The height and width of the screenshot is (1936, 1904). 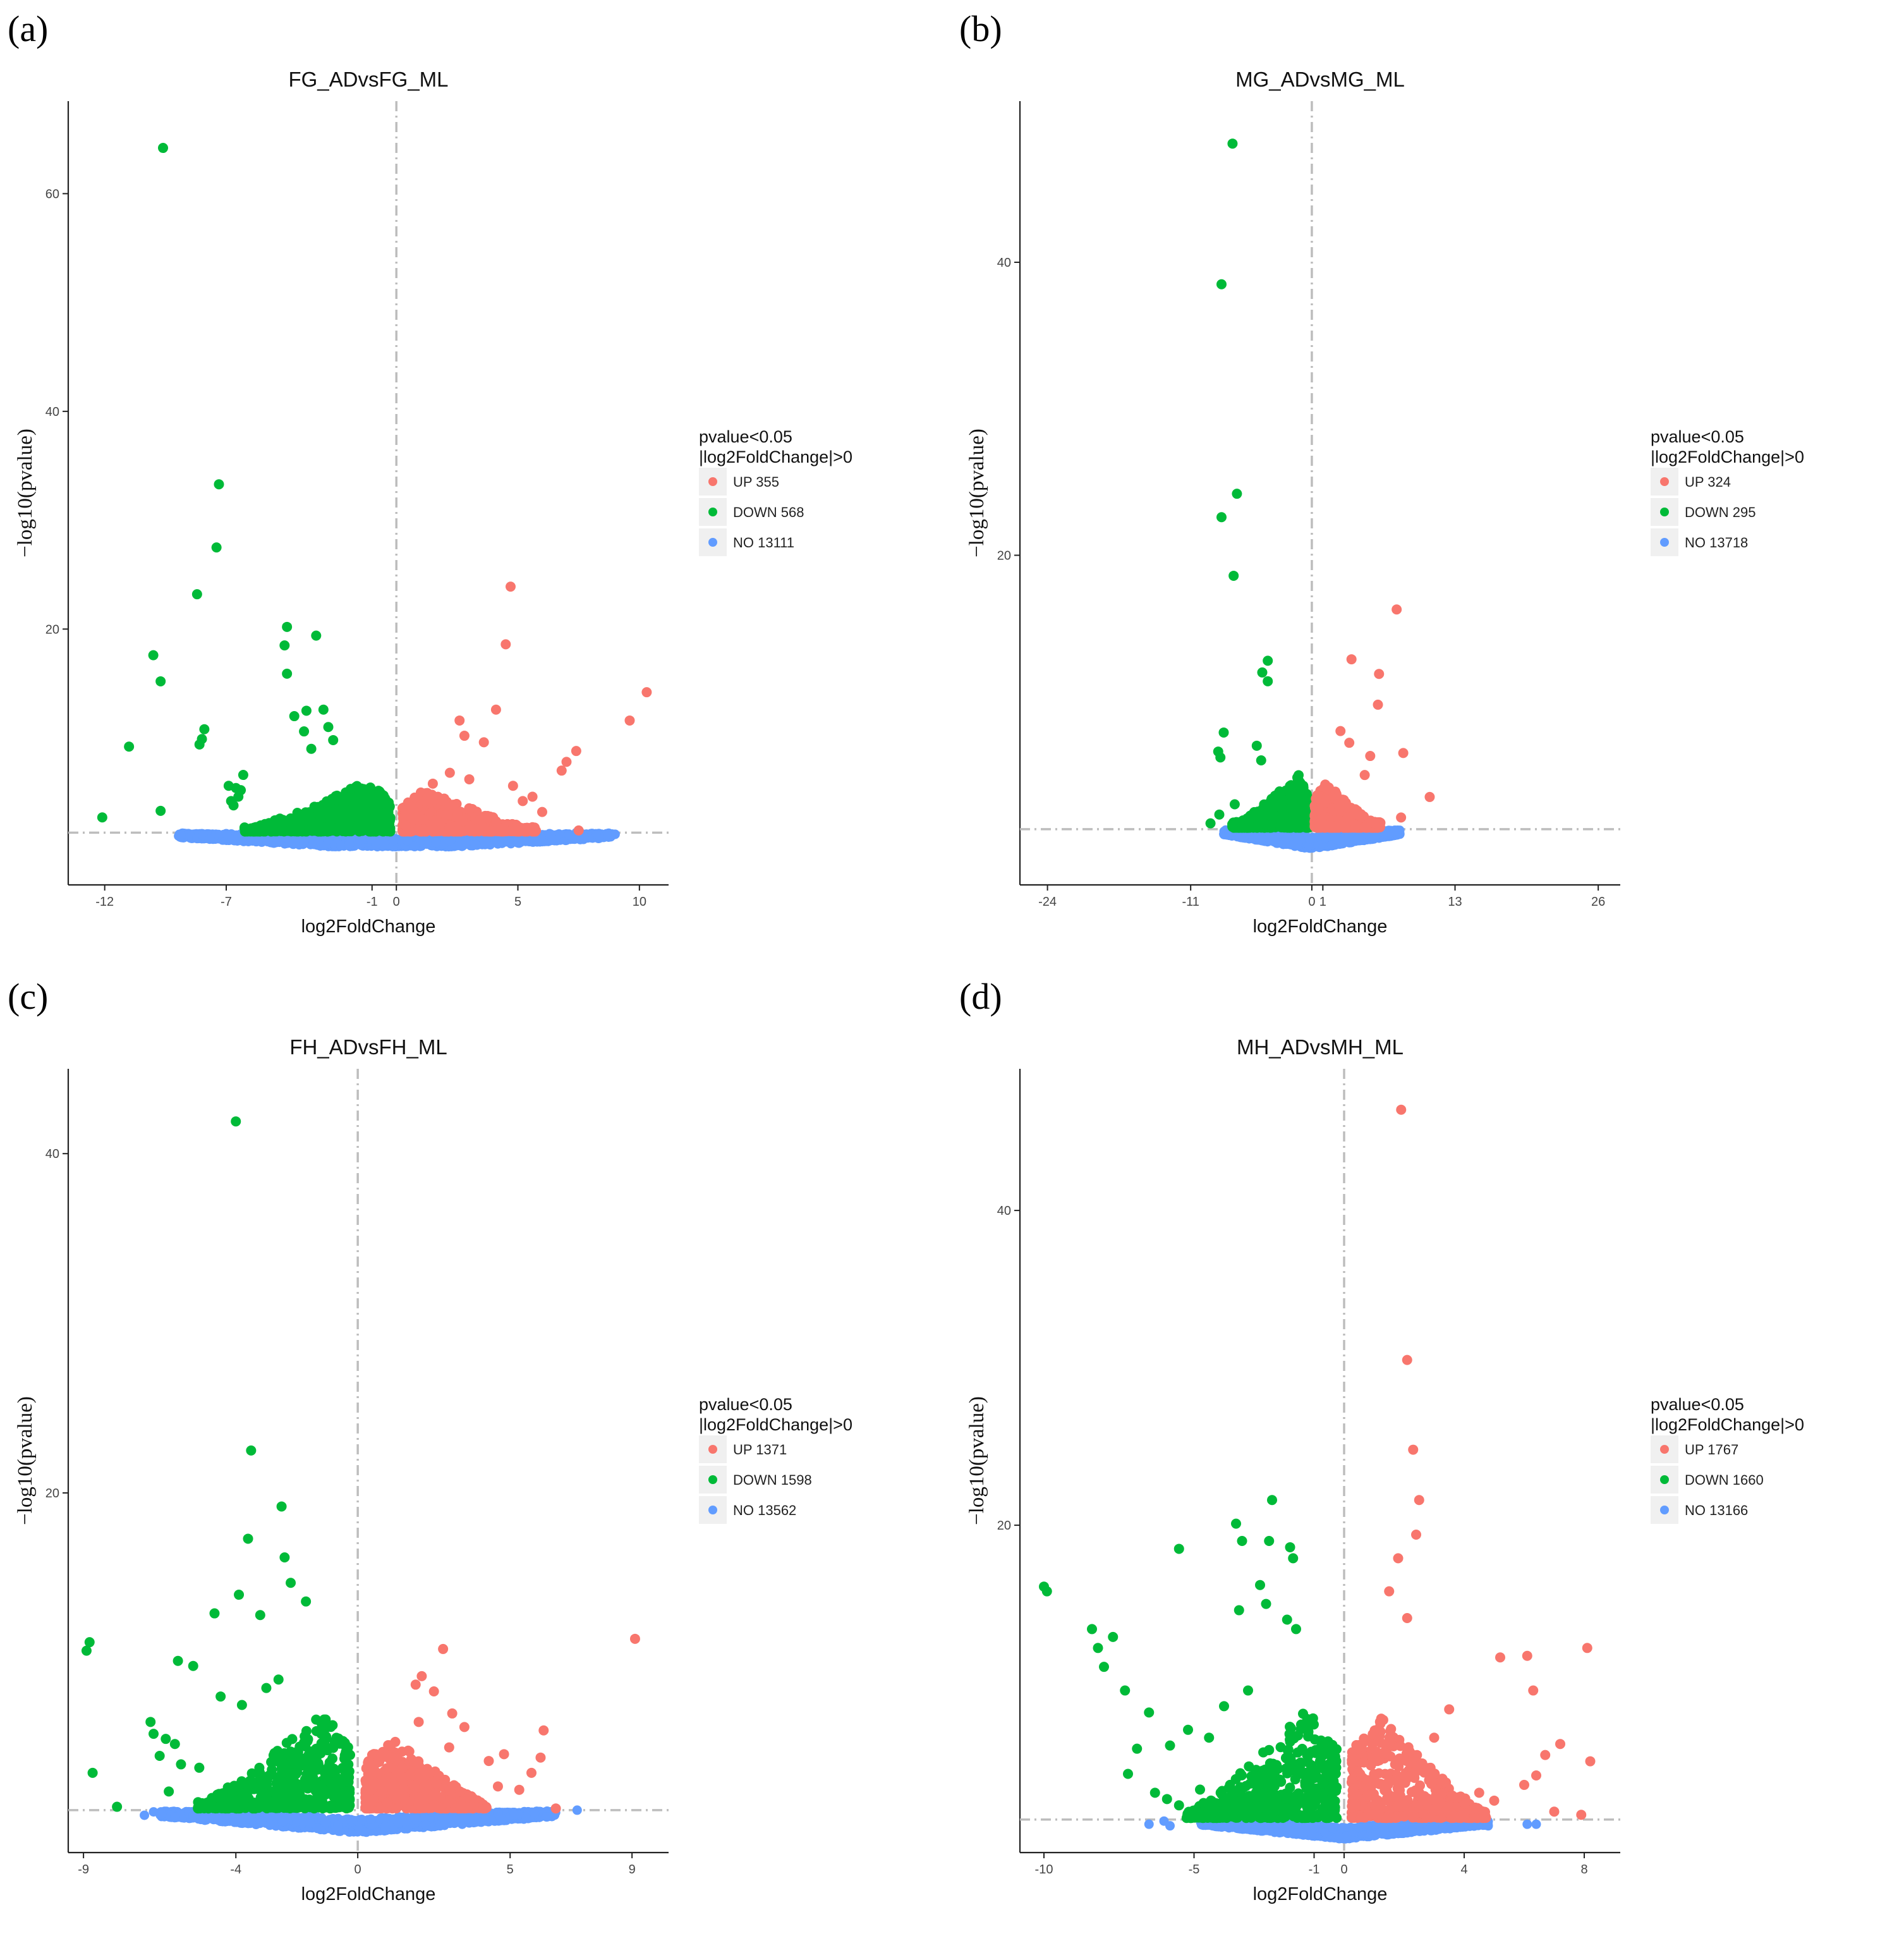 What do you see at coordinates (1320, 926) in the screenshot?
I see `x-axis-label: log2FoldChange` at bounding box center [1320, 926].